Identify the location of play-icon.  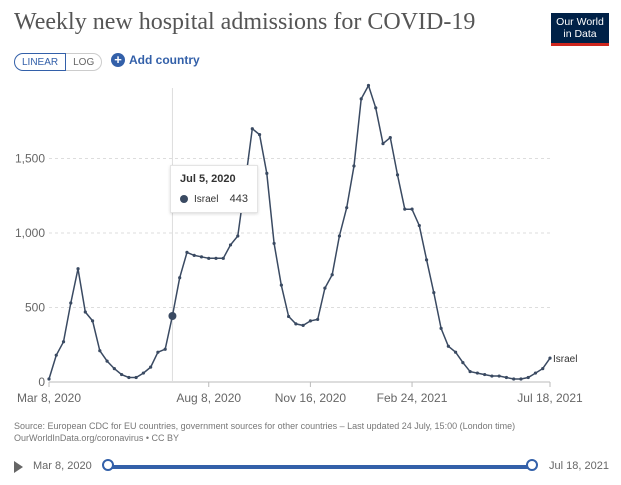
(18, 467).